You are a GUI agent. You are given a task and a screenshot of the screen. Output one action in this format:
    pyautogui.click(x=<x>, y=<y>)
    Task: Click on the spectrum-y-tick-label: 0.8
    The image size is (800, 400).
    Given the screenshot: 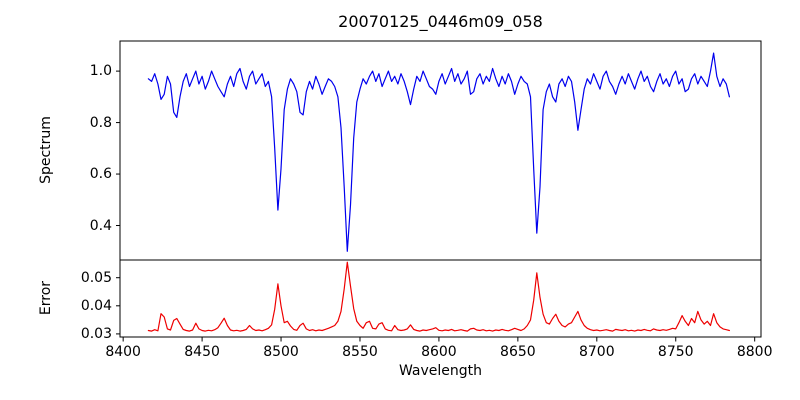 What is the action you would take?
    pyautogui.click(x=100, y=122)
    